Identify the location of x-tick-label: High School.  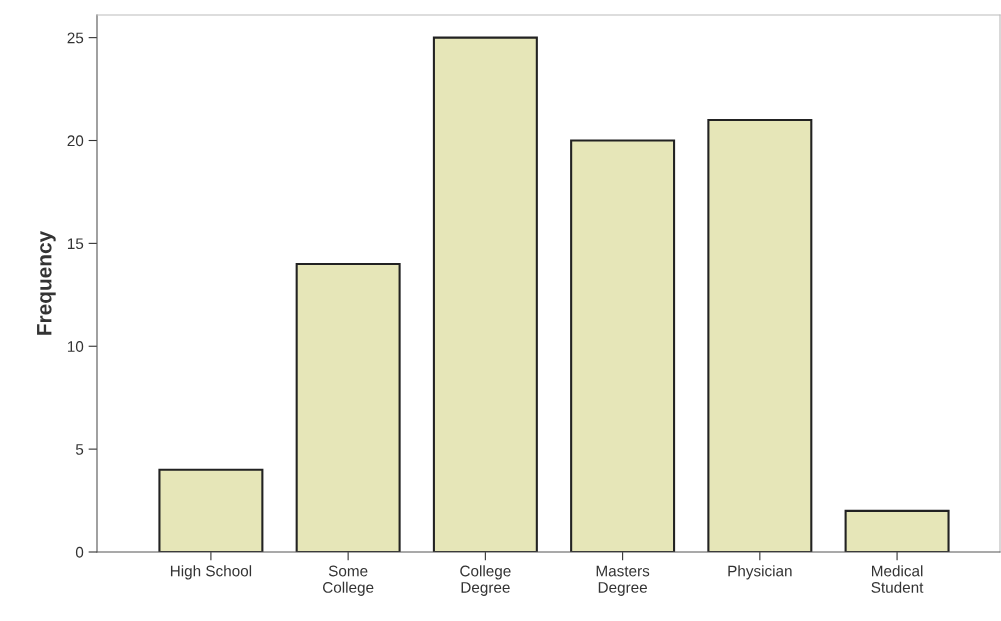
(211, 572).